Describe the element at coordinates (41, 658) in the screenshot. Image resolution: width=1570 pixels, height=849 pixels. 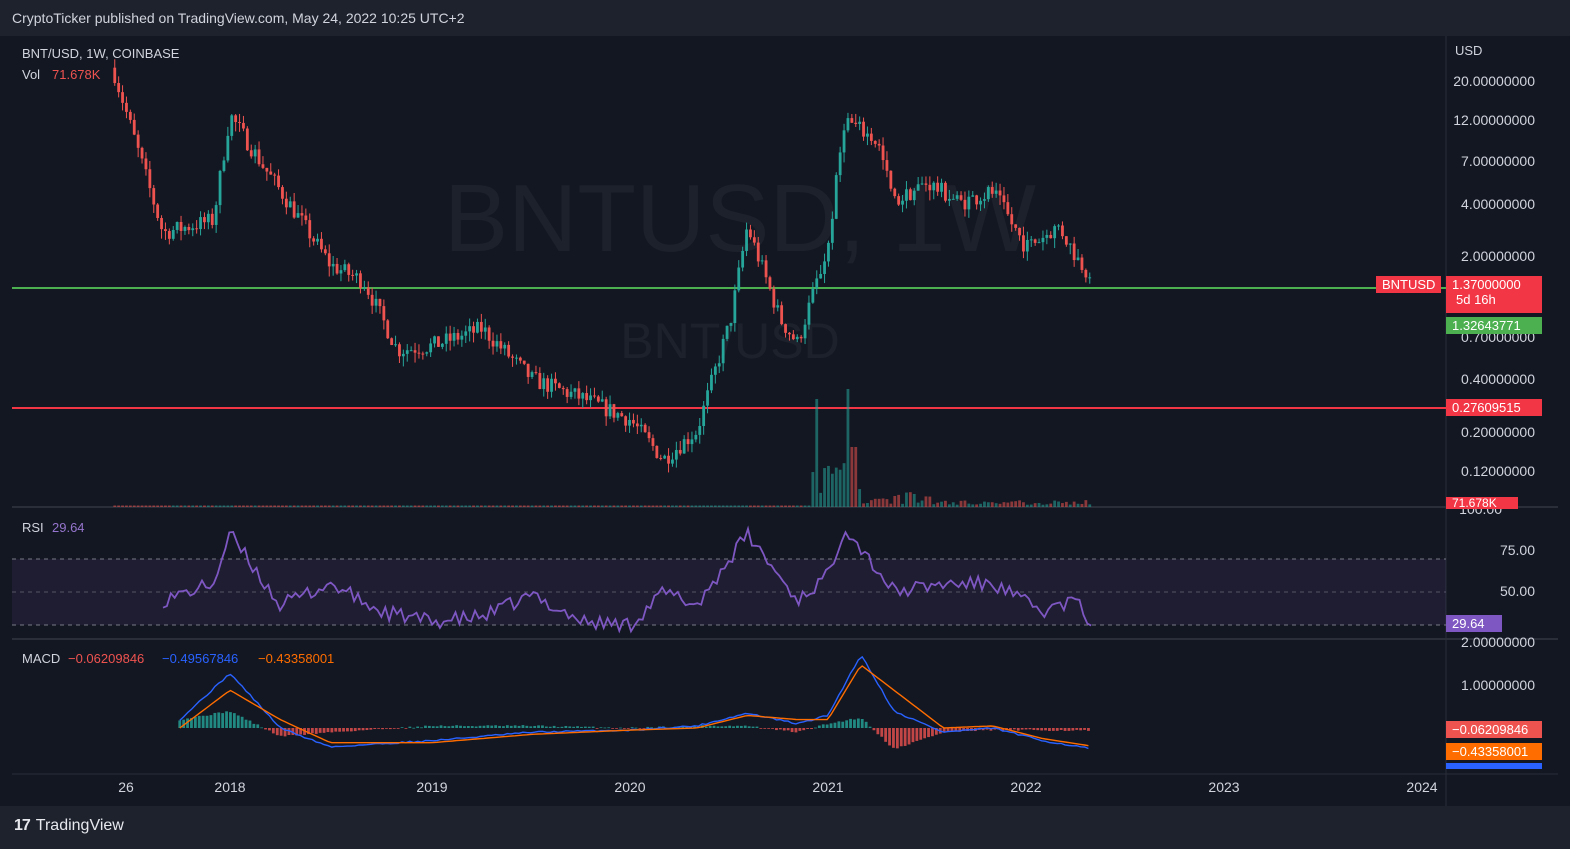
I see `macd-legend-label: MACD` at that location.